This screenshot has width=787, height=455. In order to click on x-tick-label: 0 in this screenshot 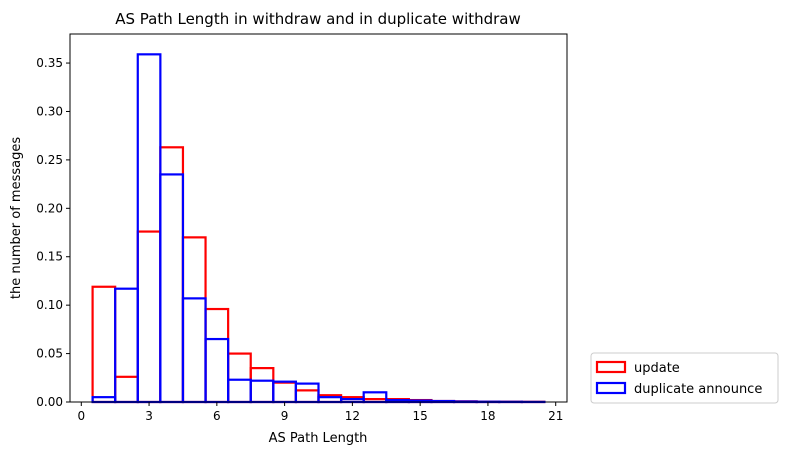, I will do `click(81, 416)`.